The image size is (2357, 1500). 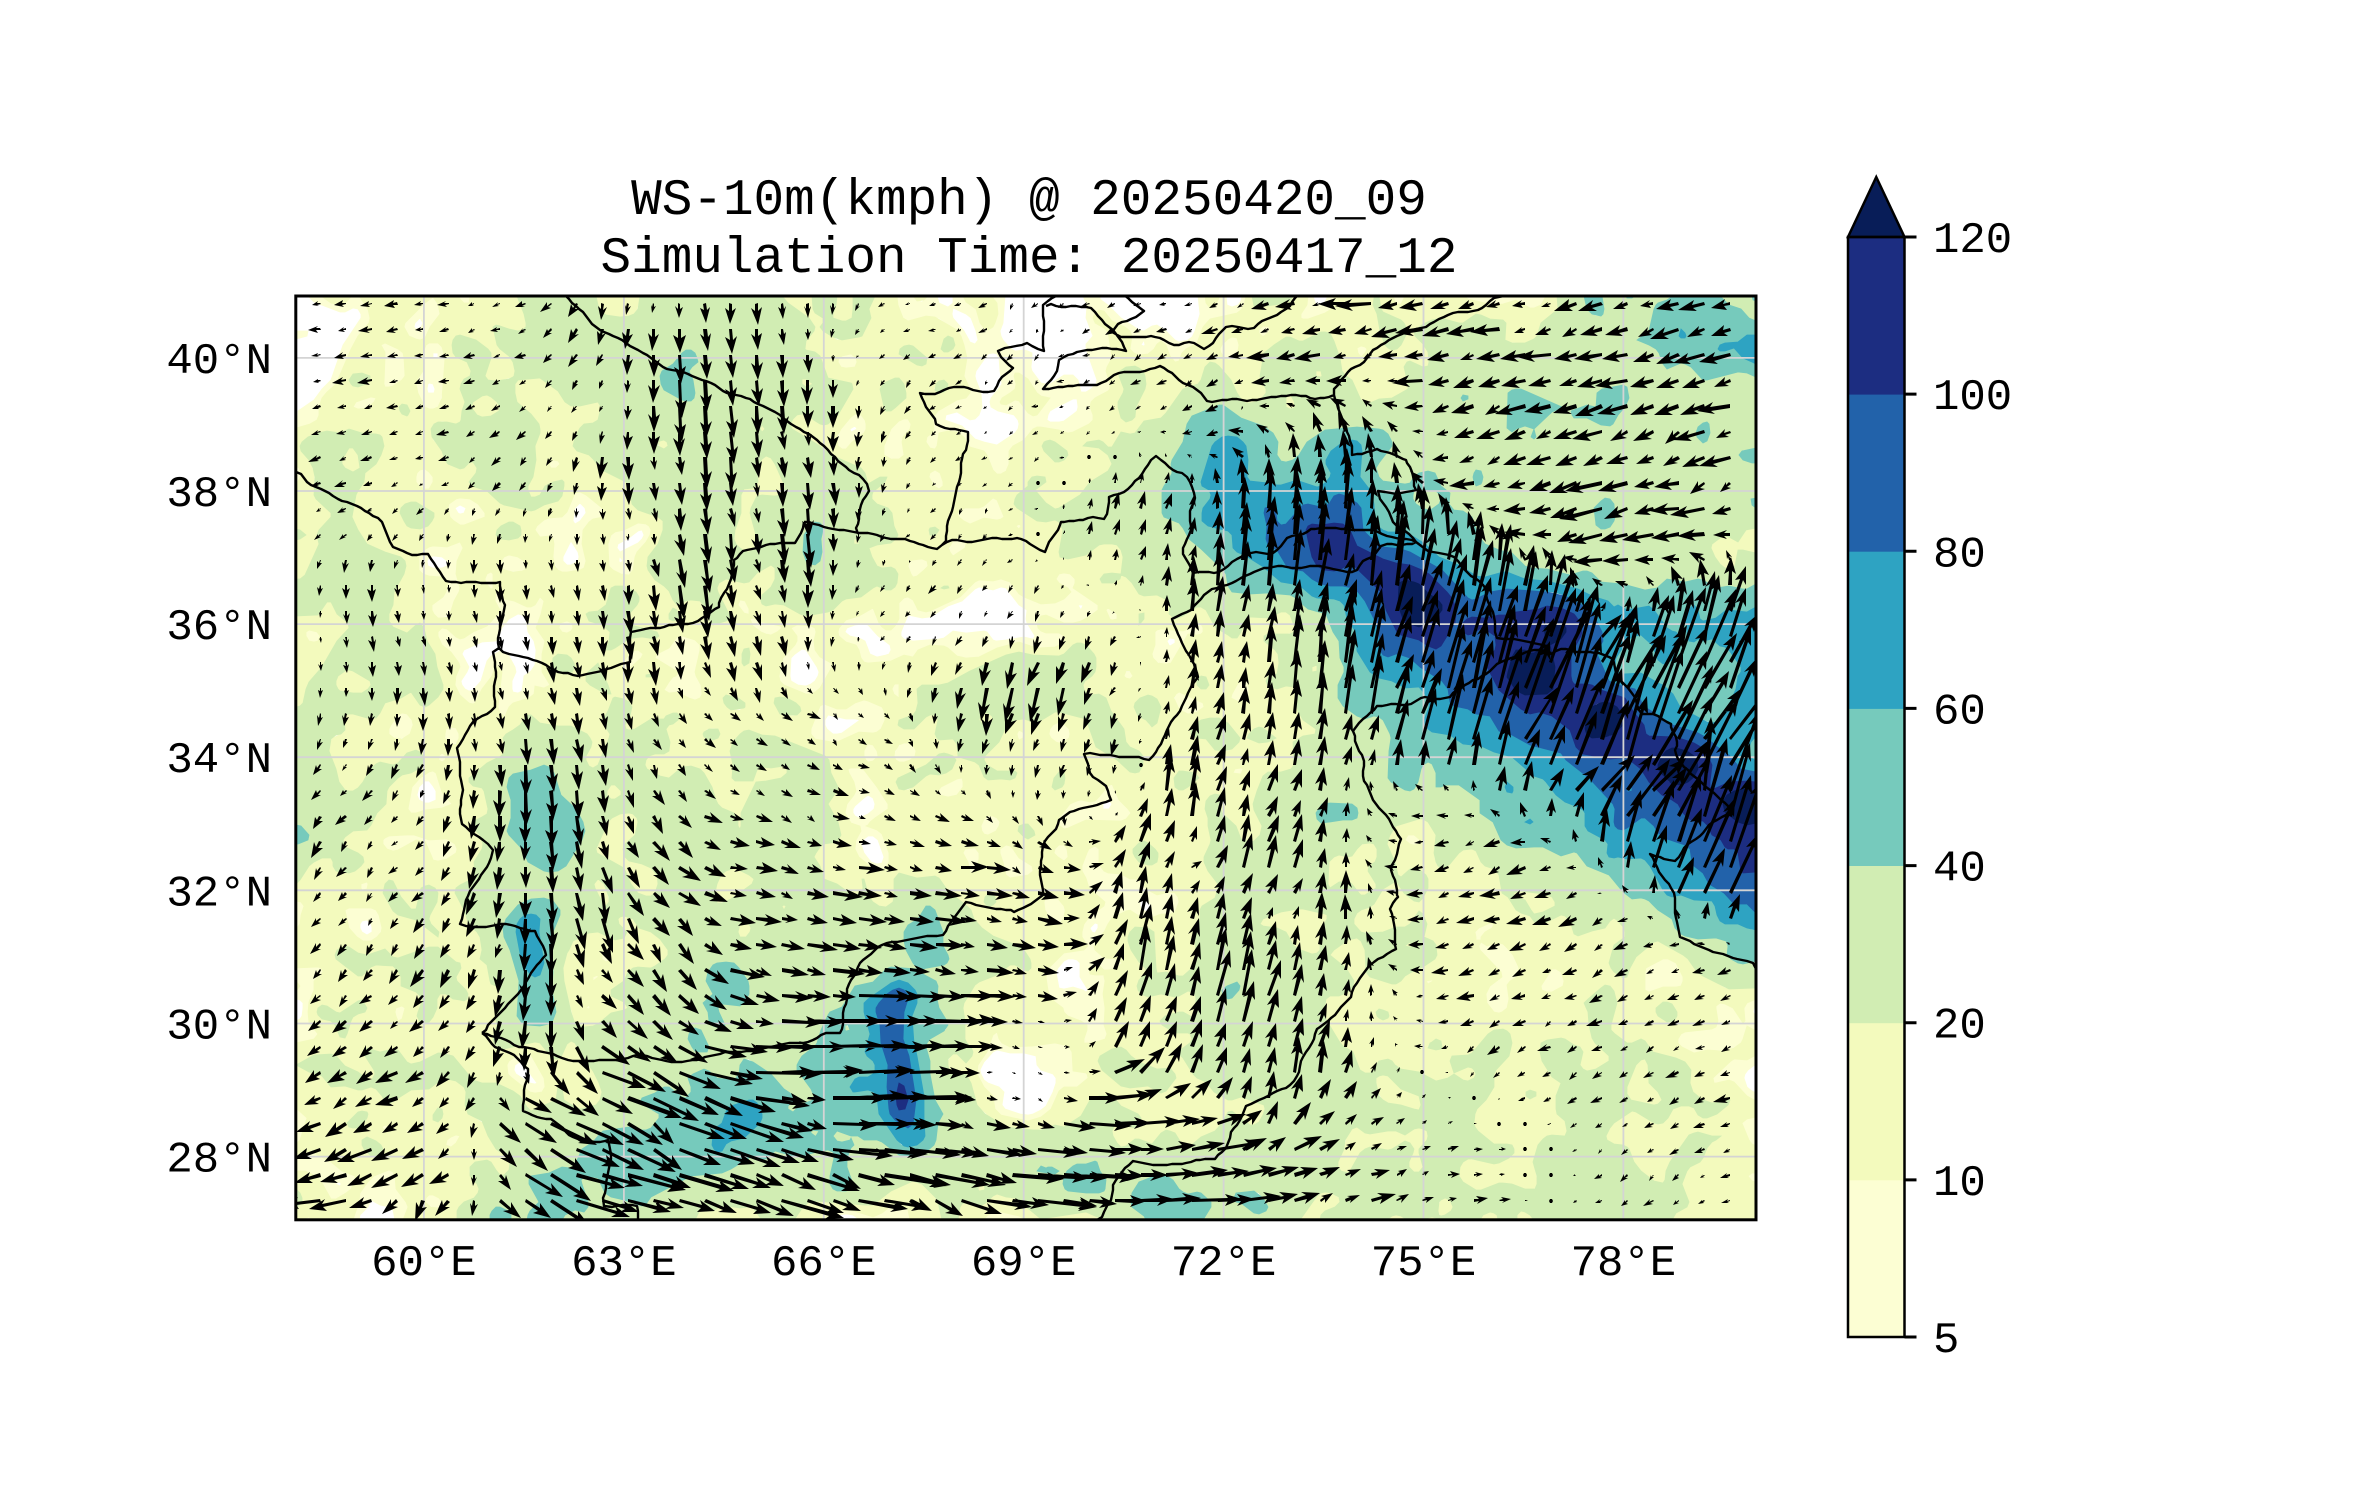 I want to click on svg-text: 30°N, so click(x=219, y=1028).